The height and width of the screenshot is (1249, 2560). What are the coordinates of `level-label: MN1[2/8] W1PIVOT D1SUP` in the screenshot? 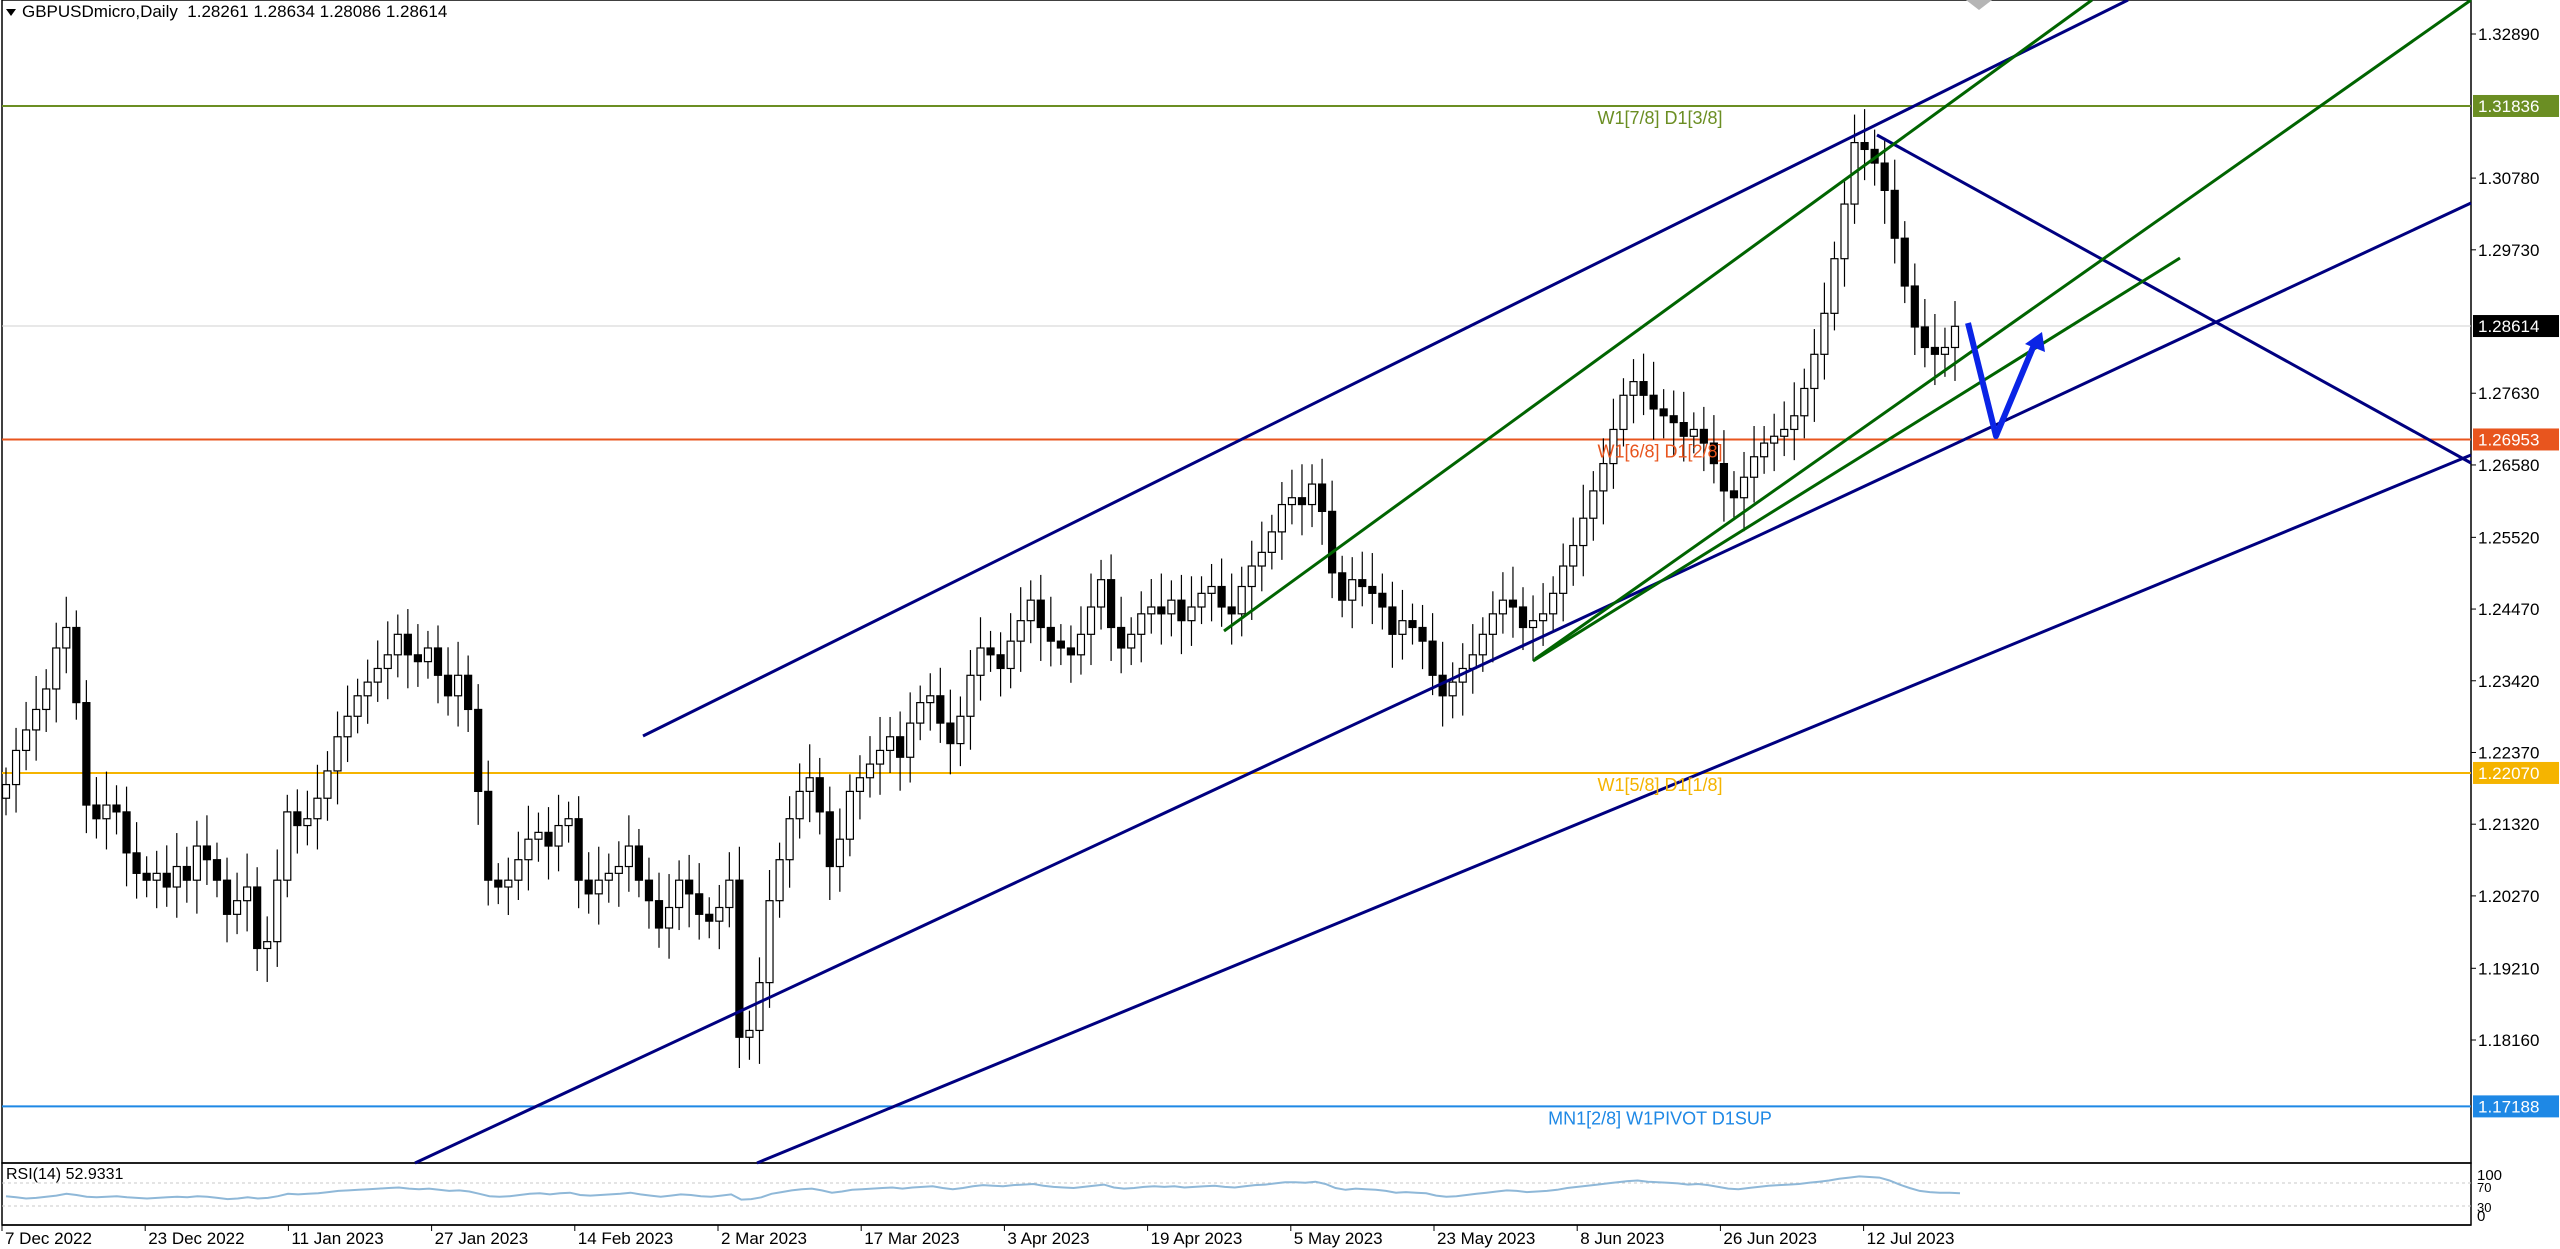 It's located at (1660, 1118).